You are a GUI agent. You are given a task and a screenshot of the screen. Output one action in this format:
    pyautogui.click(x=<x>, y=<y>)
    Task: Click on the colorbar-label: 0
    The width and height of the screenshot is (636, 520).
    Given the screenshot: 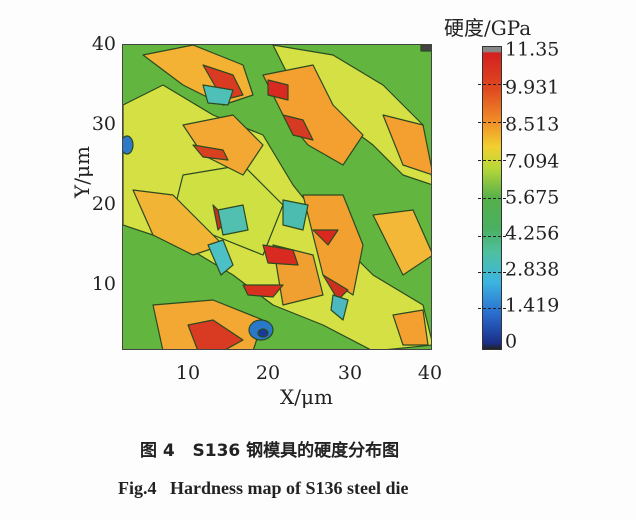 What is the action you would take?
    pyautogui.click(x=511, y=341)
    